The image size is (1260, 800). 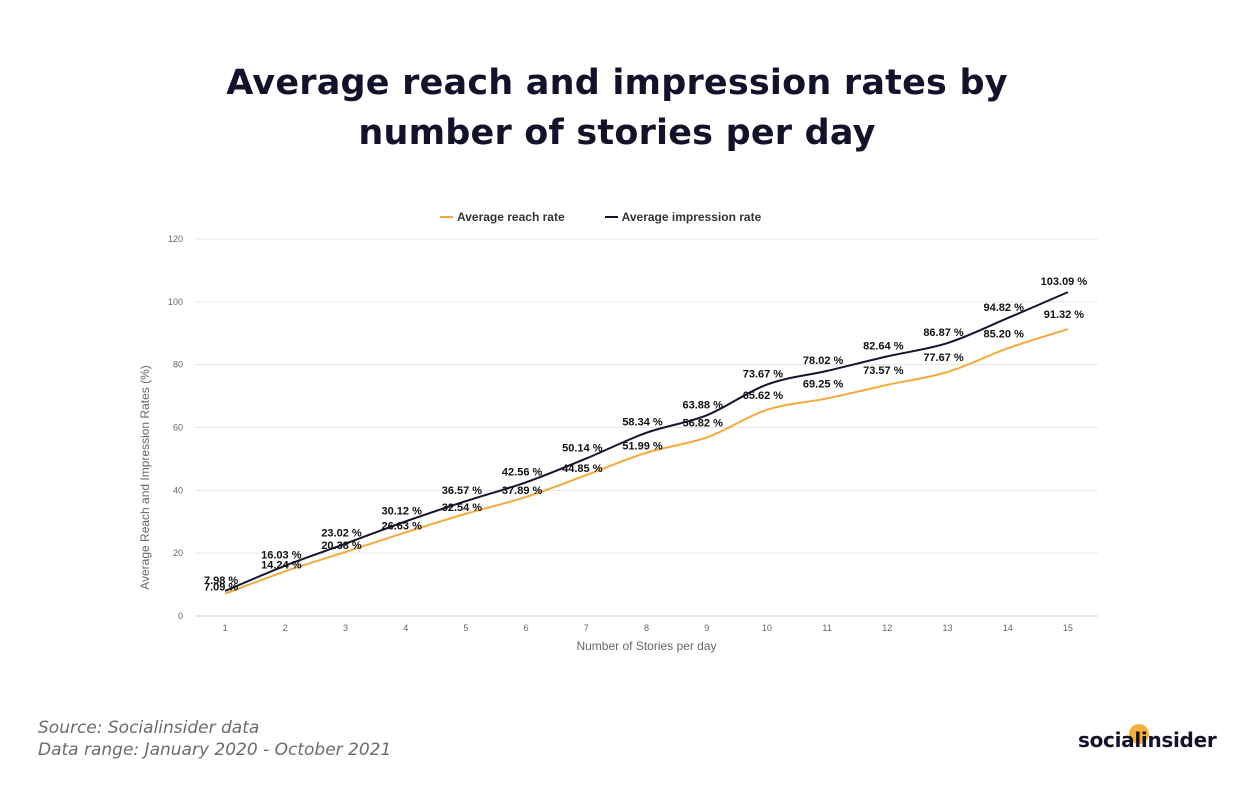 I want to click on data-range-text: Data range: January 2020 - October 2021, so click(x=215, y=750).